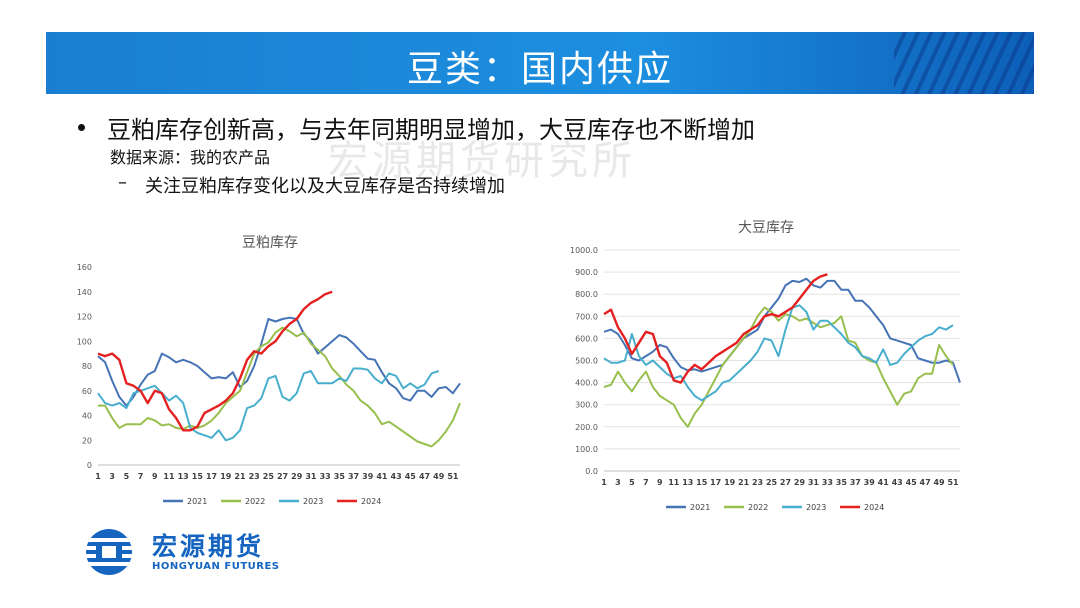 This screenshot has width=1080, height=608. I want to click on y-tick-label: 700.0, so click(586, 316).